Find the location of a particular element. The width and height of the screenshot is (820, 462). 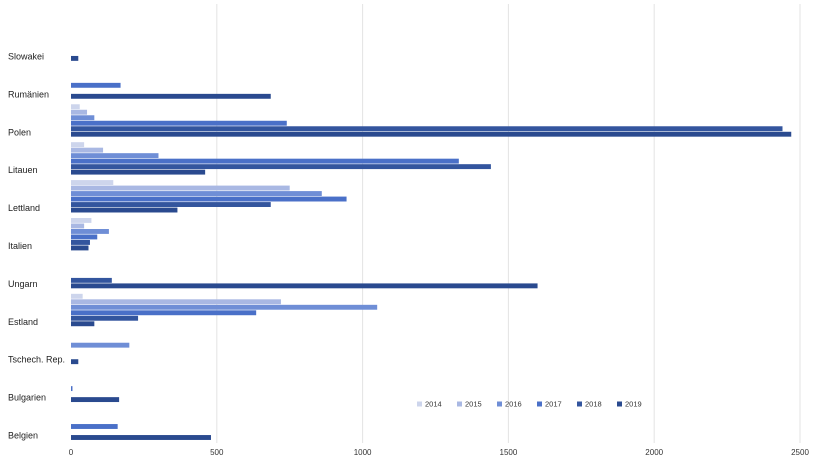

bar-litauen-2018 is located at coordinates (281, 167).